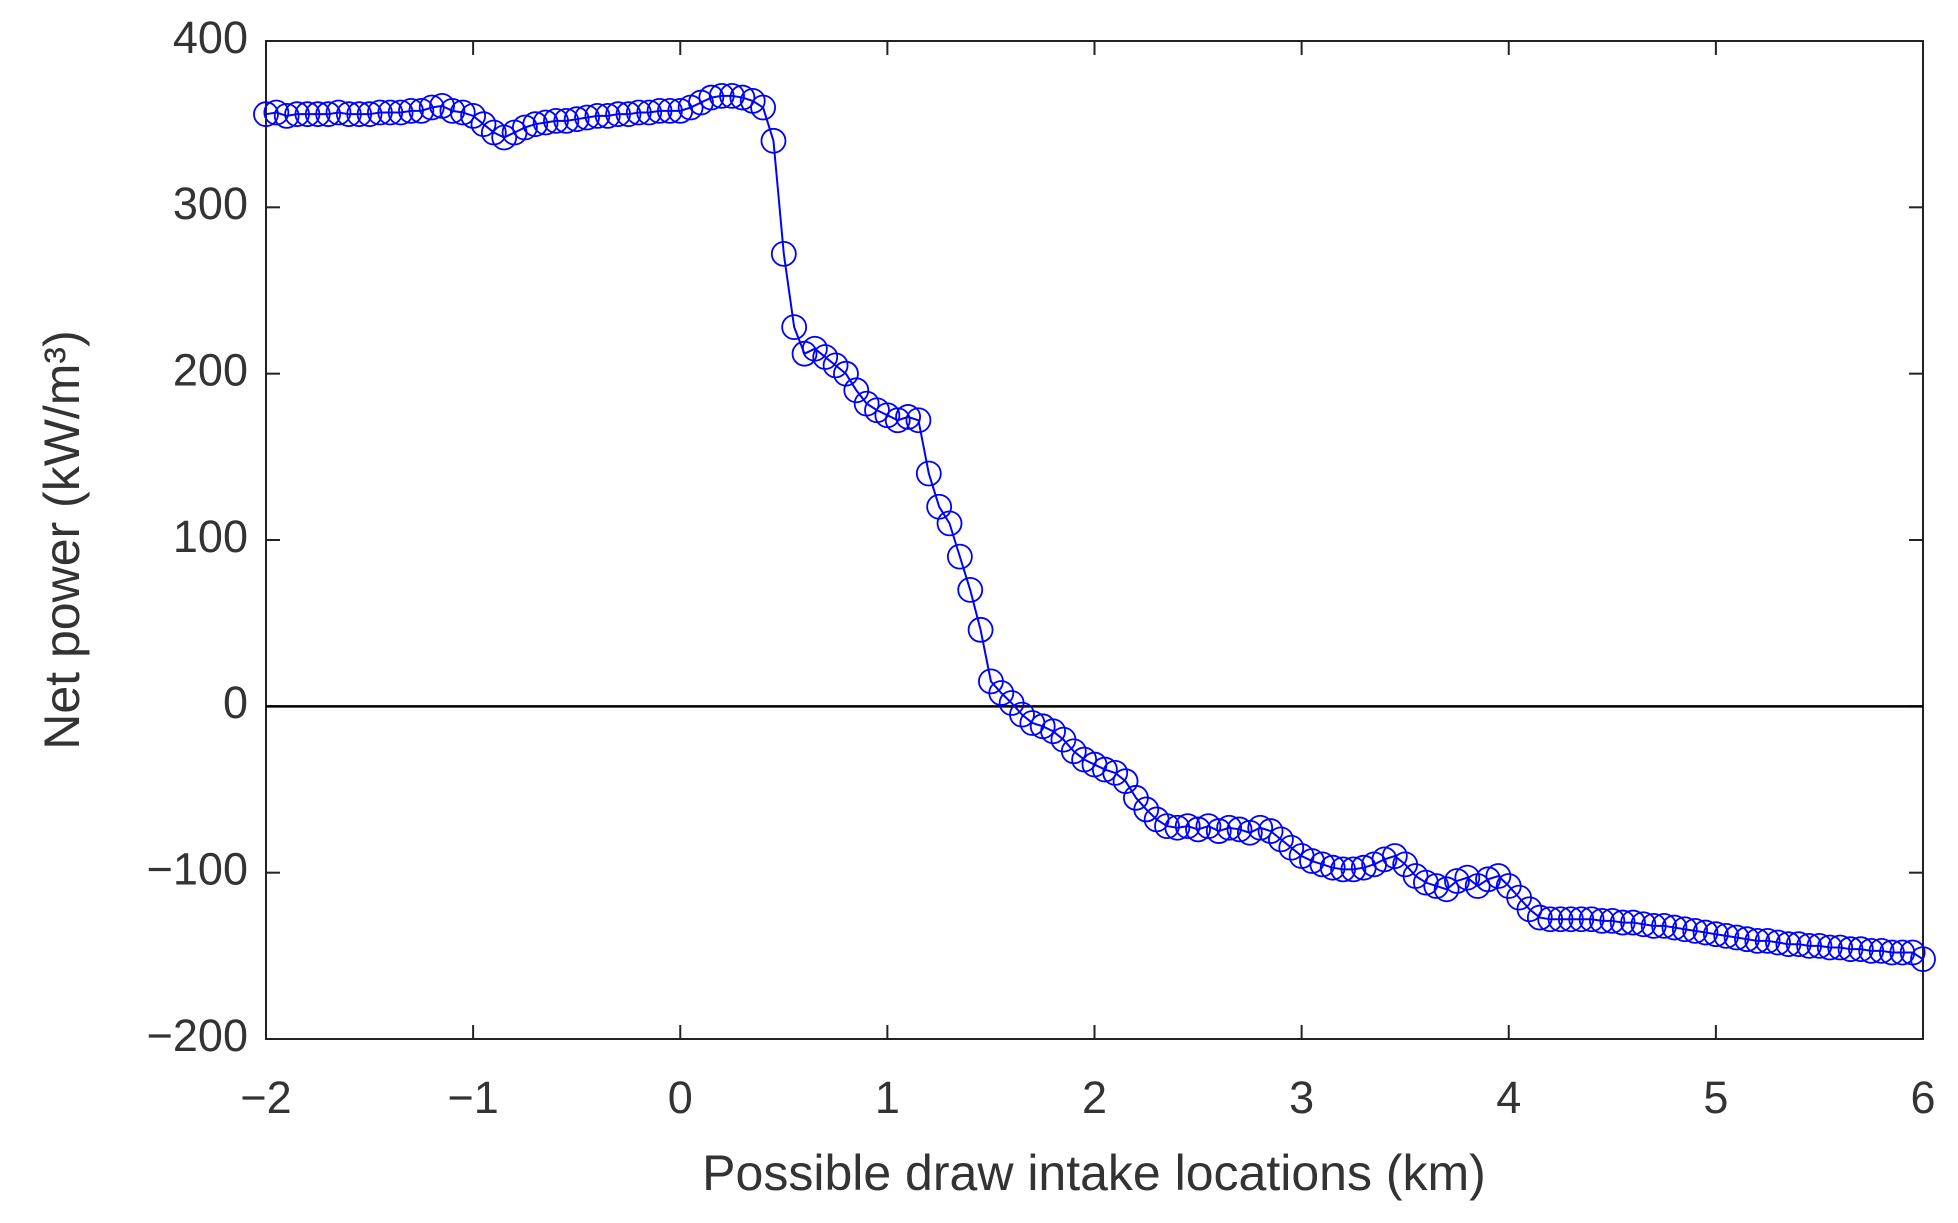 This screenshot has height=1223, width=1958. What do you see at coordinates (210, 536) in the screenshot?
I see `y-tick-label: 100` at bounding box center [210, 536].